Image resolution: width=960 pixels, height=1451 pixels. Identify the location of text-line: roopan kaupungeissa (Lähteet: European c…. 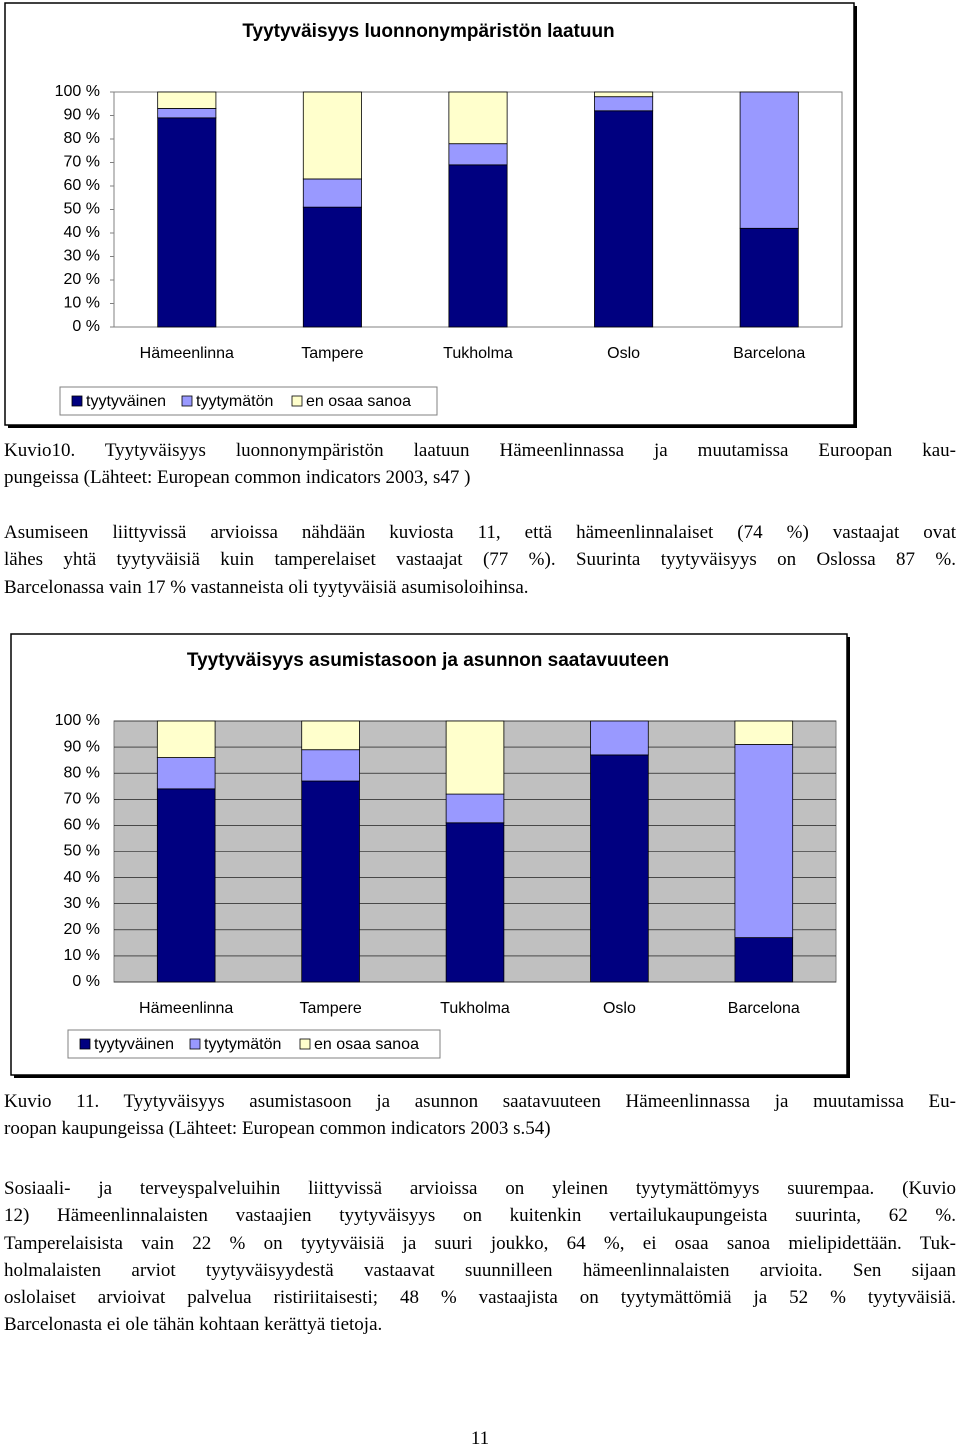
(277, 1129).